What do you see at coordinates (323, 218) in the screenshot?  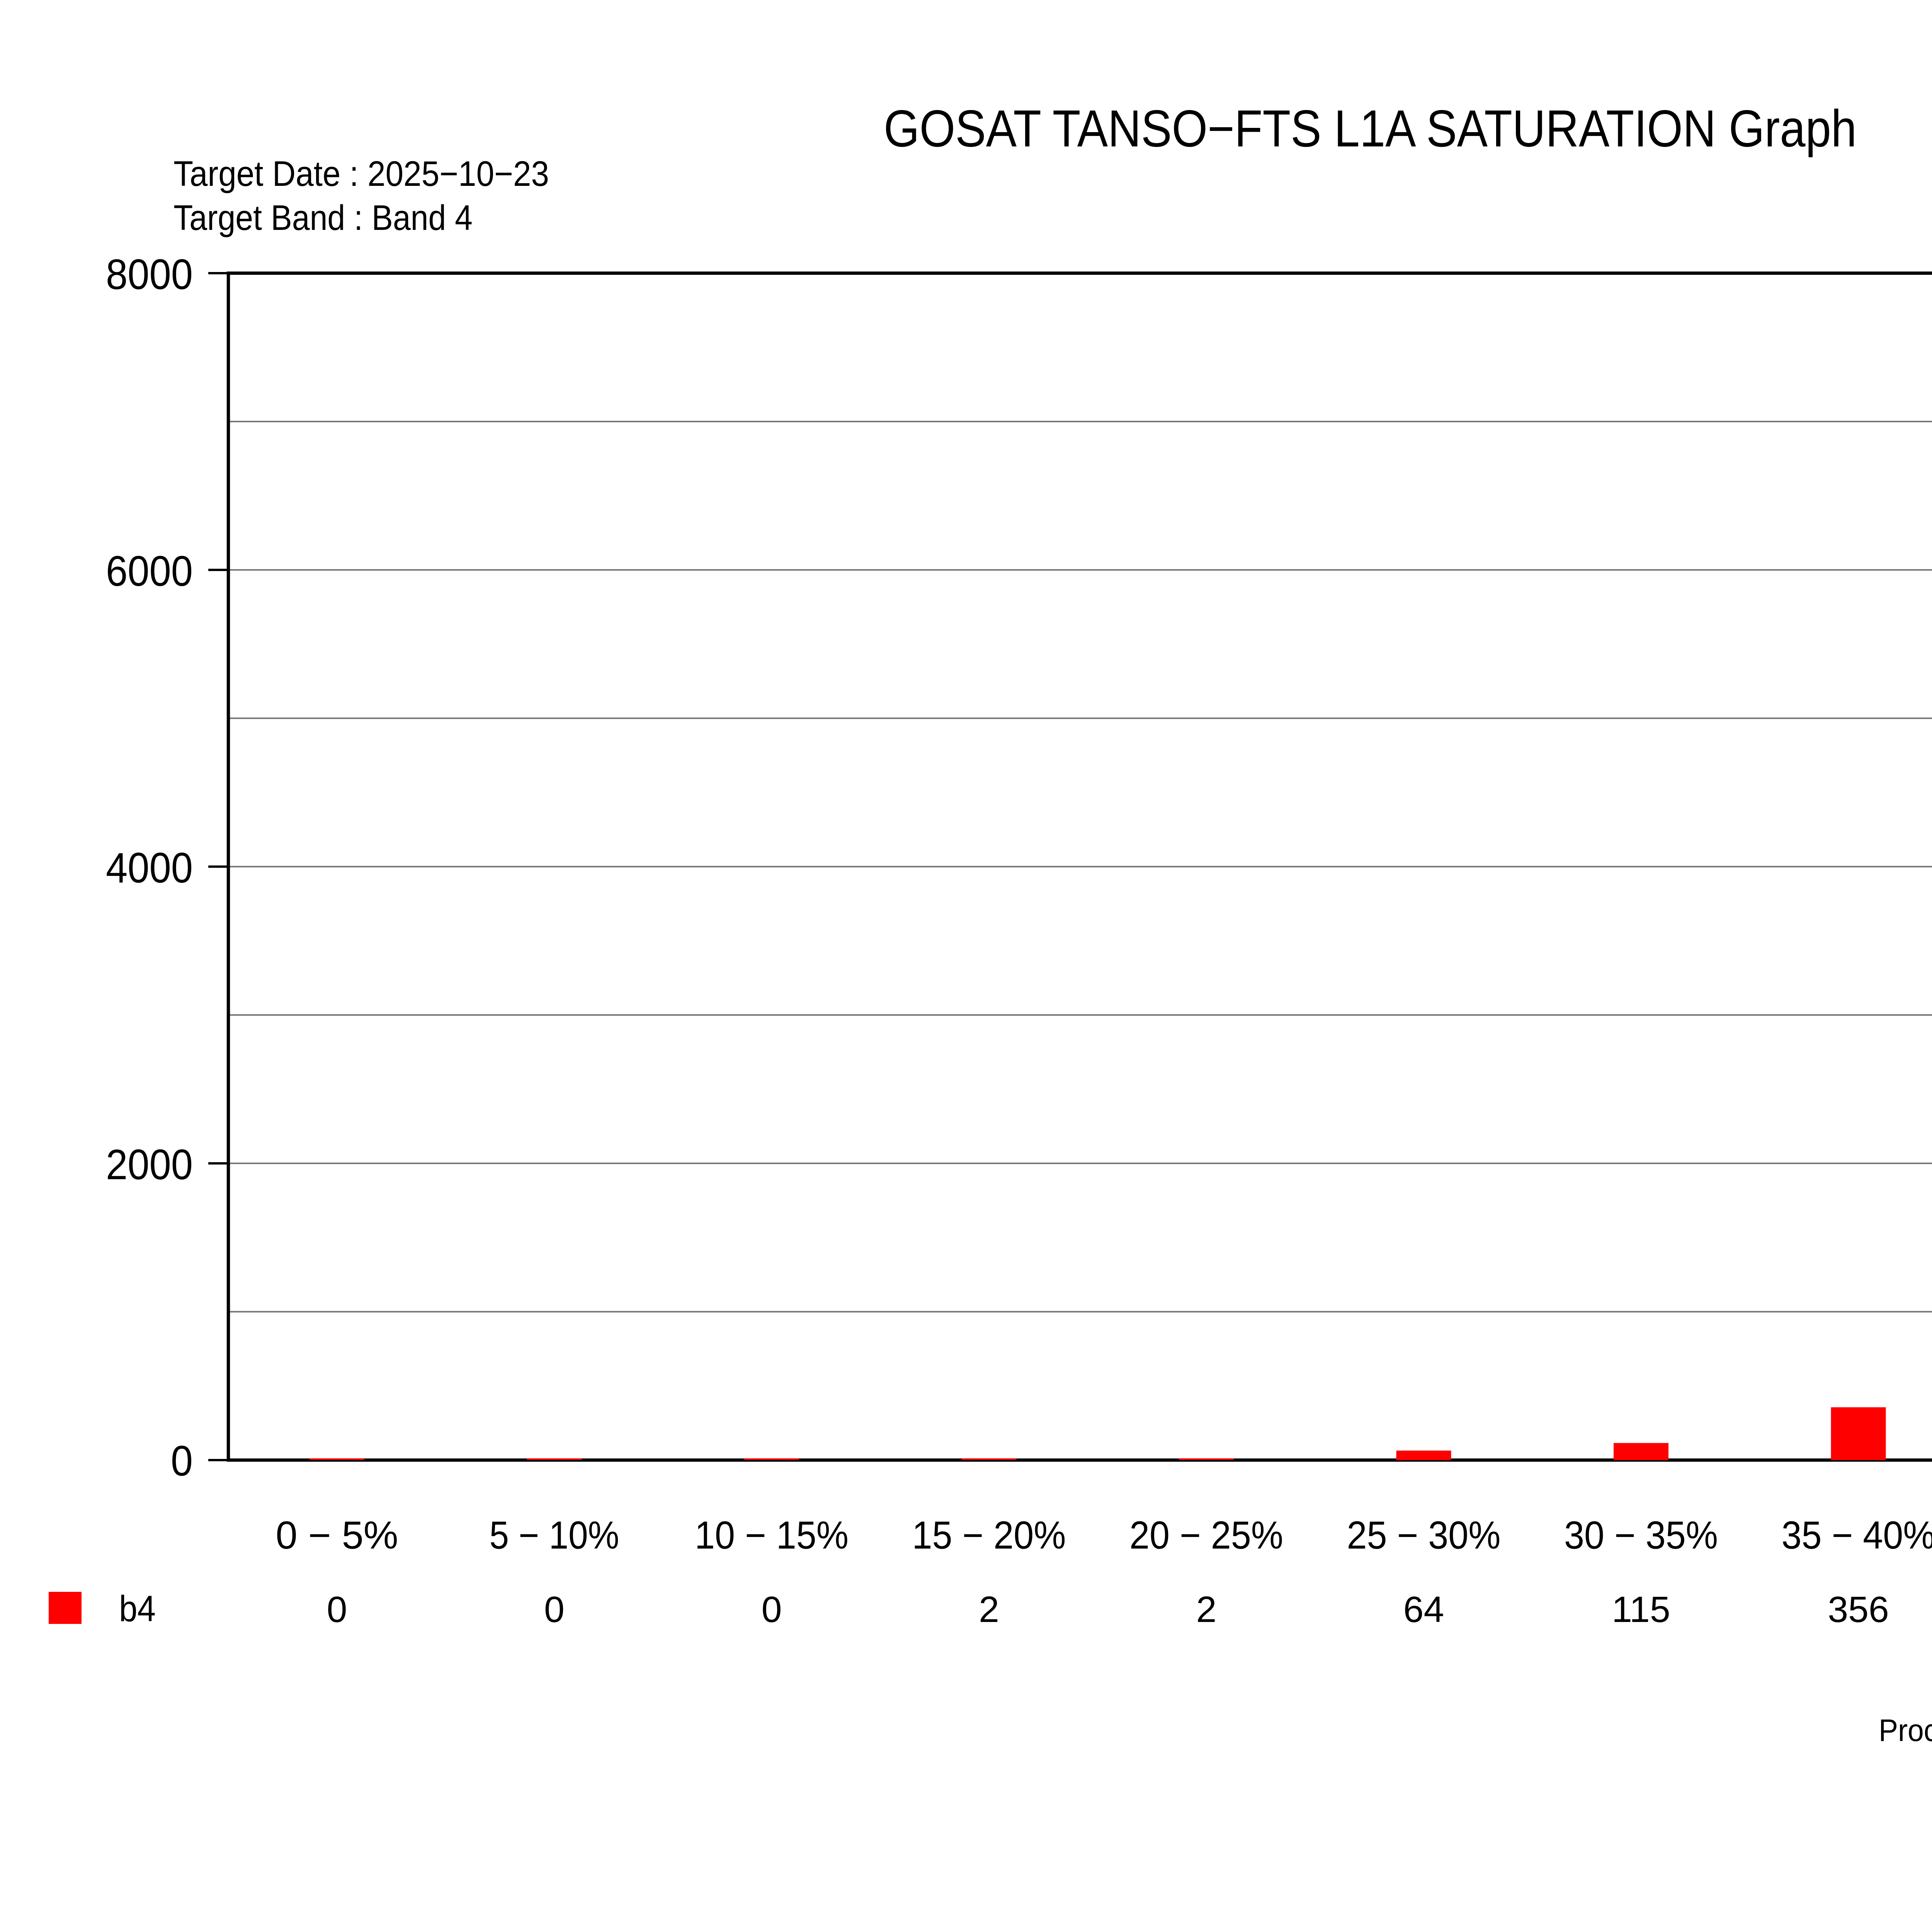 I see `svg-text: Target Band : Band 4` at bounding box center [323, 218].